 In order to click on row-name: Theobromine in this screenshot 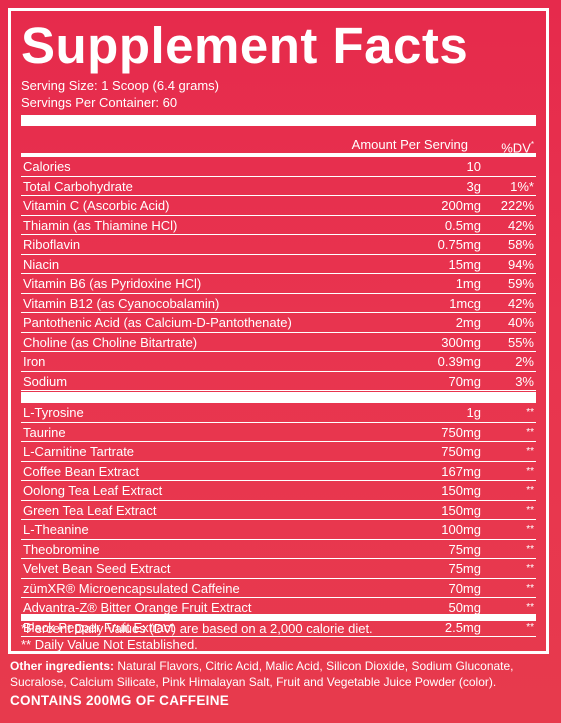, I will do `click(61, 549)`.